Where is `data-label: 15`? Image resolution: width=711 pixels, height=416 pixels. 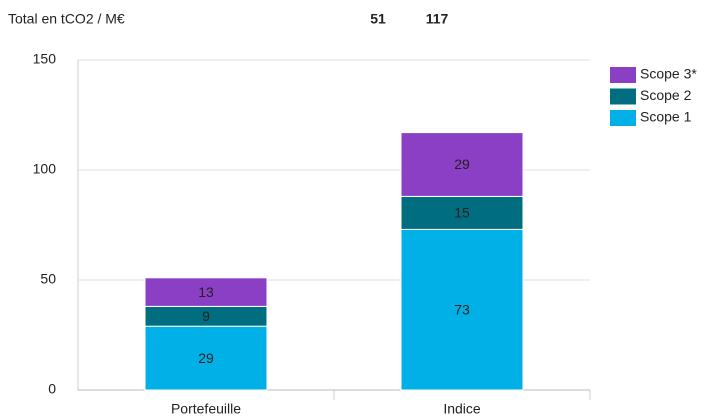
data-label: 15 is located at coordinates (462, 213).